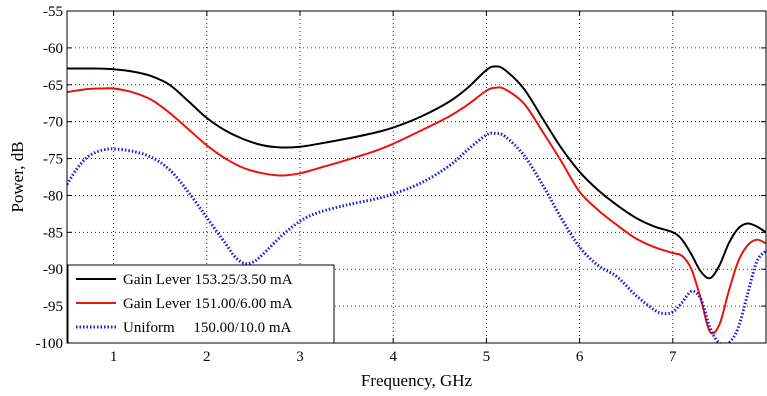 The height and width of the screenshot is (396, 767). Describe the element at coordinates (53, 196) in the screenshot. I see `y-tick-label: -80` at that location.